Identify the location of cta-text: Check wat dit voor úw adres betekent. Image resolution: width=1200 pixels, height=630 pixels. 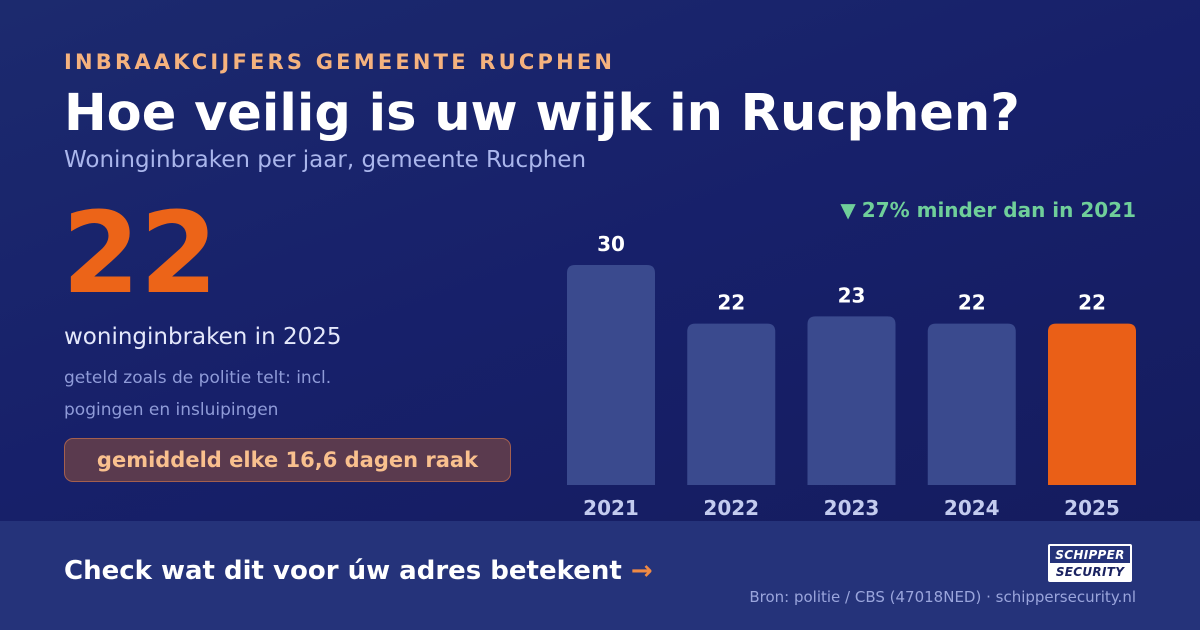
(343, 571).